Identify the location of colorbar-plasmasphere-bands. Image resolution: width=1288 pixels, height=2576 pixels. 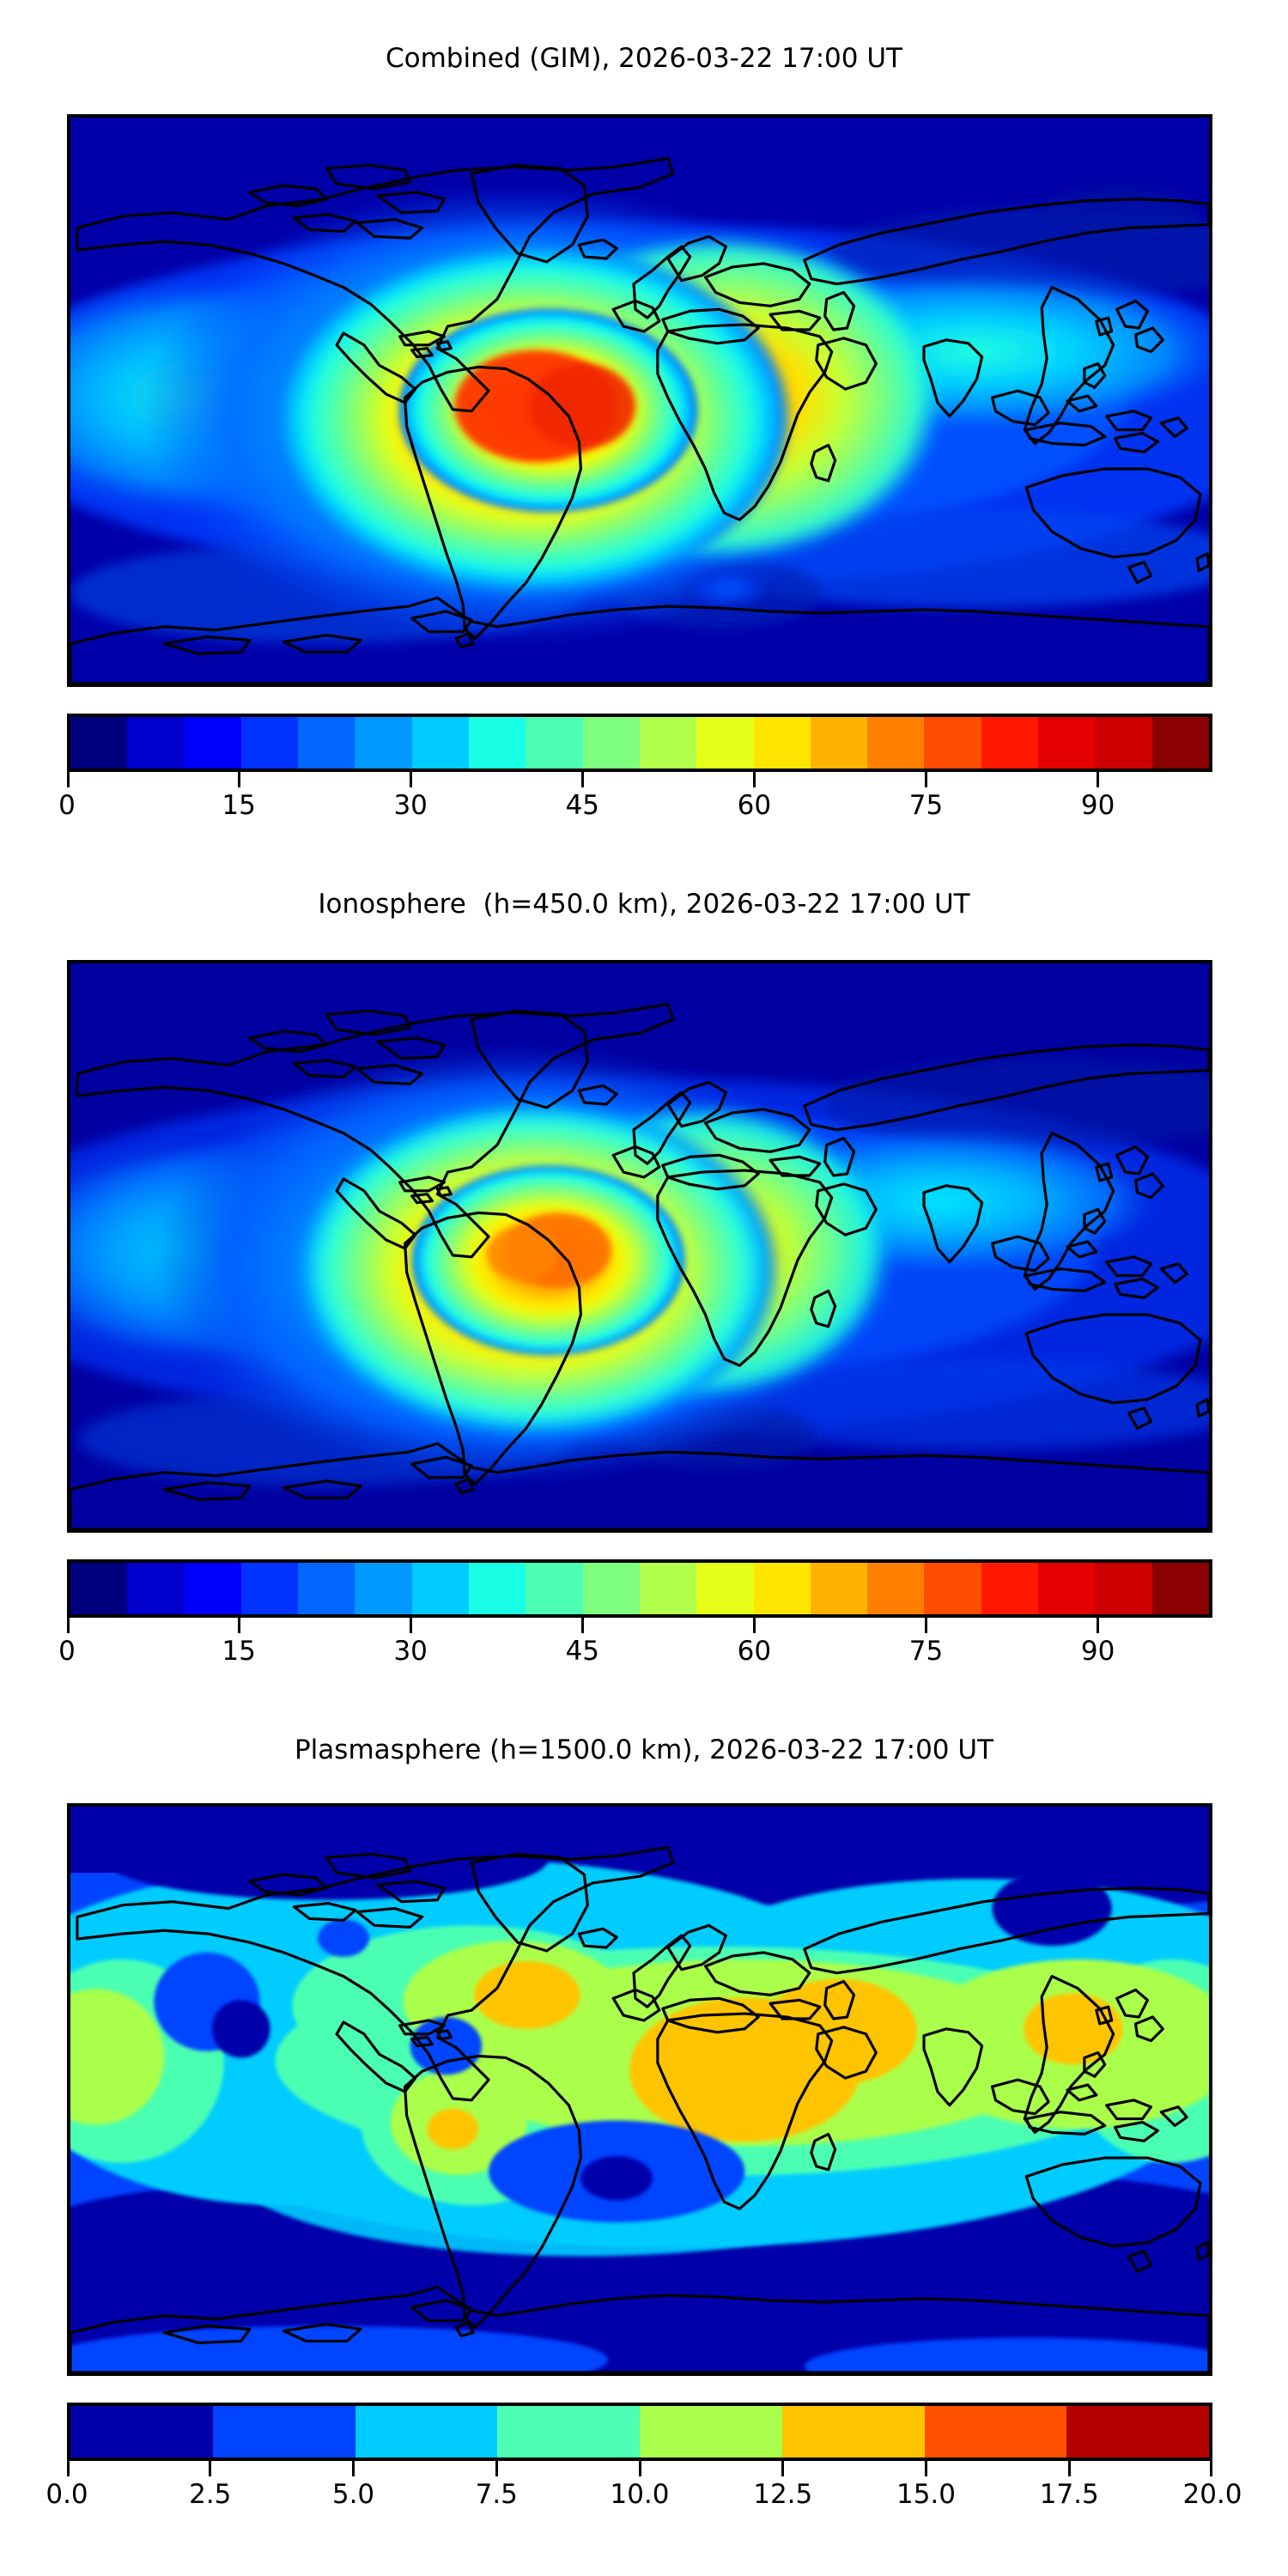
(640, 2432).